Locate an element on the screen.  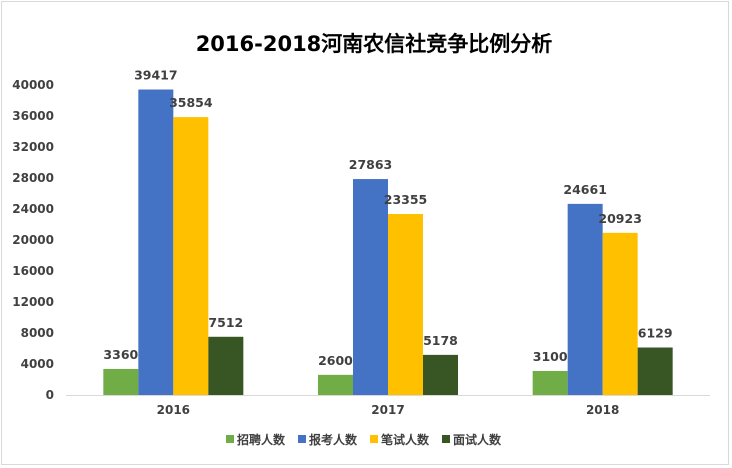
x-tick-label: 2018 is located at coordinates (602, 410).